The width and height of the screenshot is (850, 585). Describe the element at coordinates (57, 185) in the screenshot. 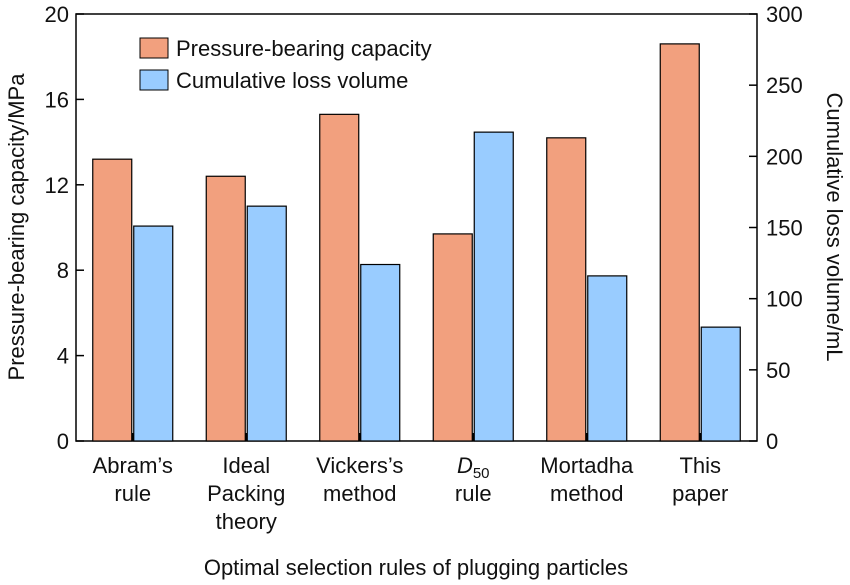

I see `left-tick-label-3: 12` at that location.